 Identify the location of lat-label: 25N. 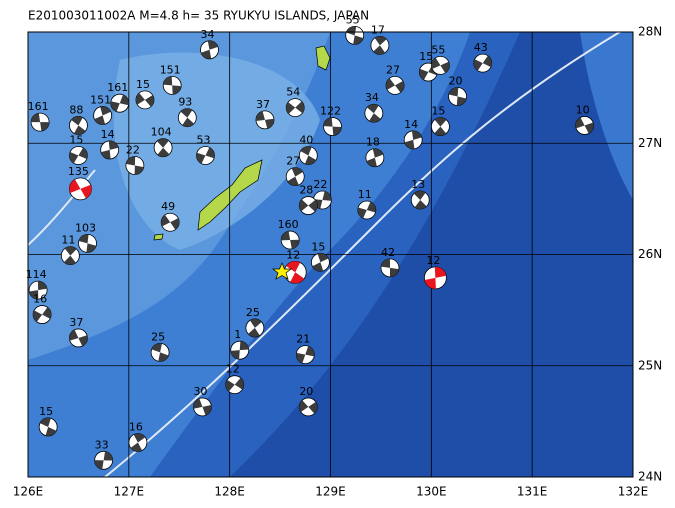
(650, 365).